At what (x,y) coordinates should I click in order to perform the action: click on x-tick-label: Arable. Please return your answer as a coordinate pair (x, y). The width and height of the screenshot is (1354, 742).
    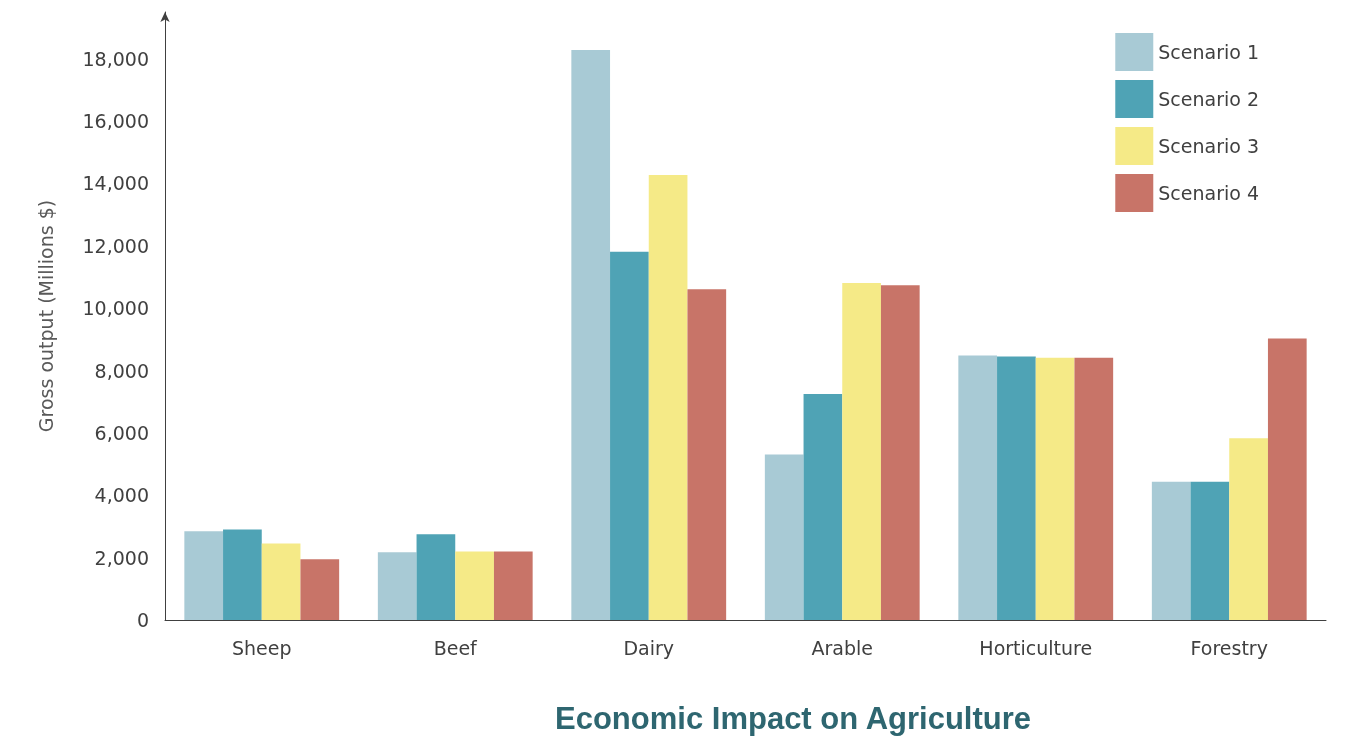
    Looking at the image, I should click on (842, 647).